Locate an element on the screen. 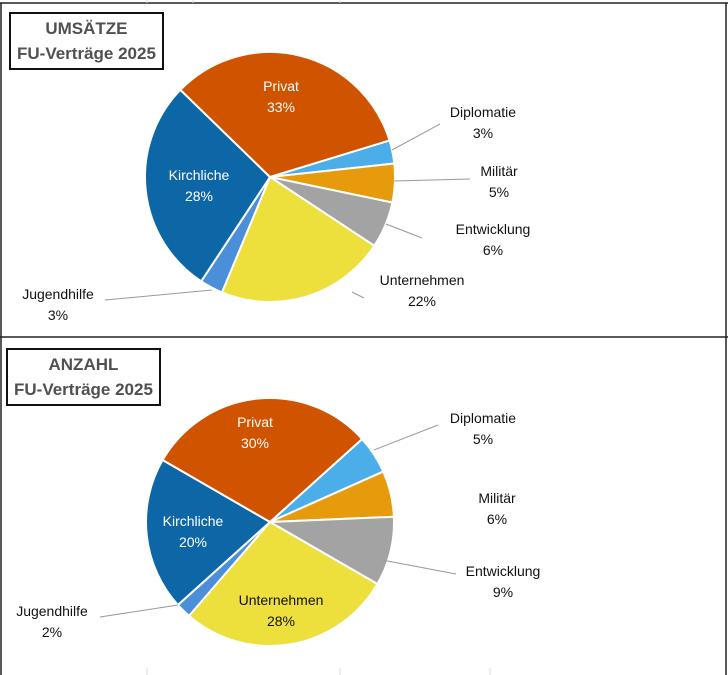 The height and width of the screenshot is (675, 728). data-label-kirchliche: Kirchliche 20% is located at coordinates (193, 531).